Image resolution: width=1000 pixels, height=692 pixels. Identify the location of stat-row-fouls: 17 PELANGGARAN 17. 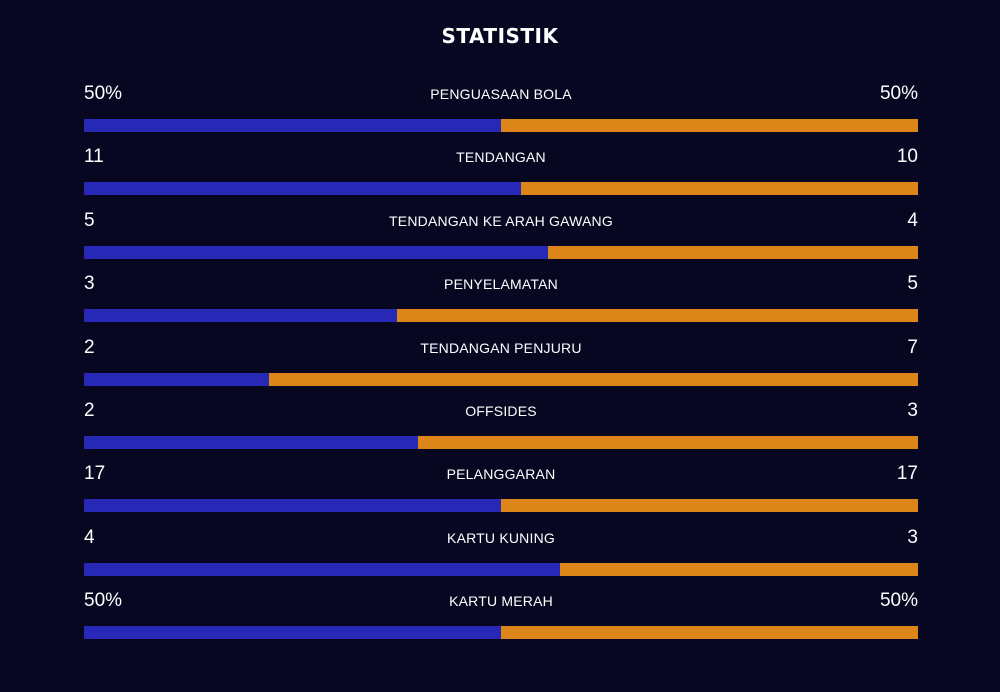
(501, 491).